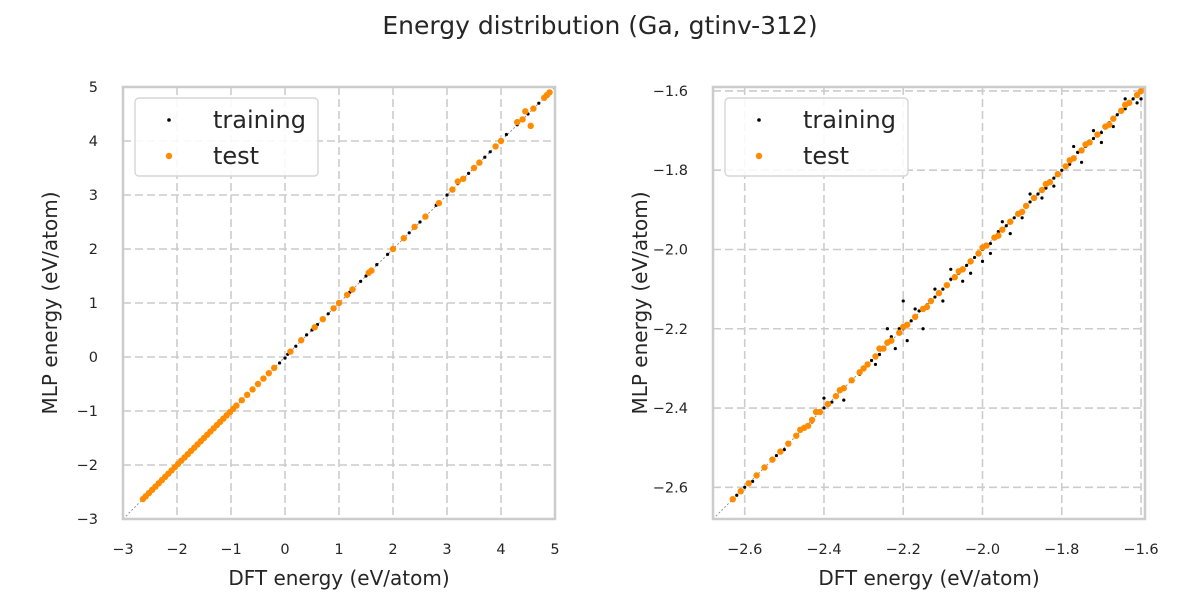  Describe the element at coordinates (670, 171) in the screenshot. I see `y-tick-label: −1.8` at that location.